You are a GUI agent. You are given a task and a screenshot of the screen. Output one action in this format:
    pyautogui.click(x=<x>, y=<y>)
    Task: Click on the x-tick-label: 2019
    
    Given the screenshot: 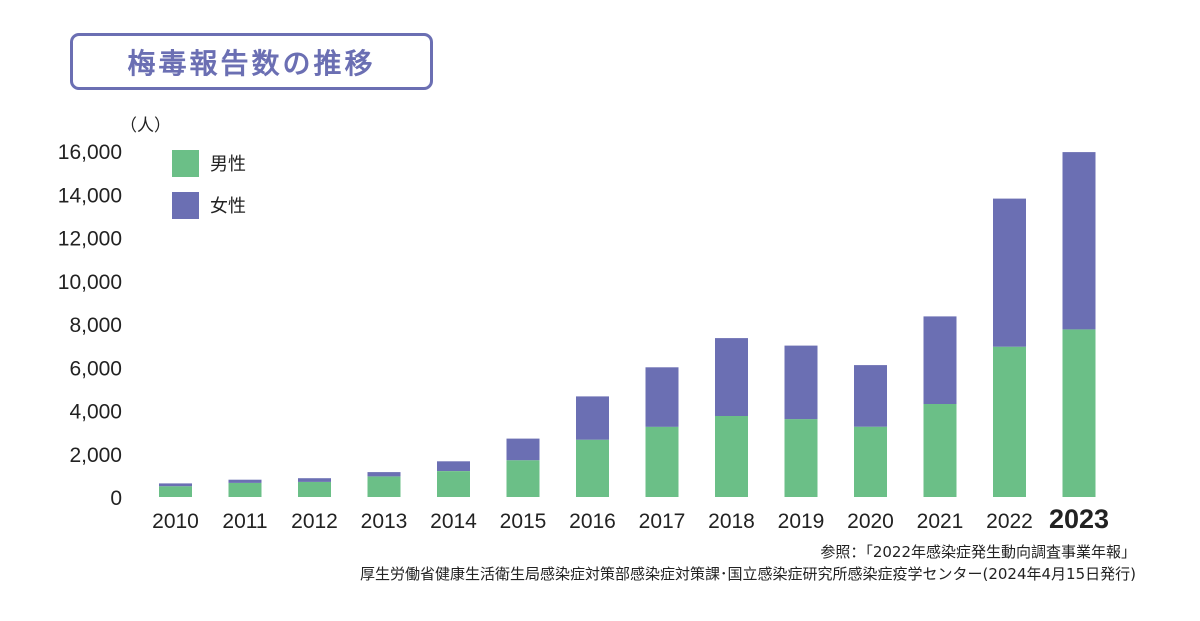 What is the action you would take?
    pyautogui.click(x=801, y=521)
    